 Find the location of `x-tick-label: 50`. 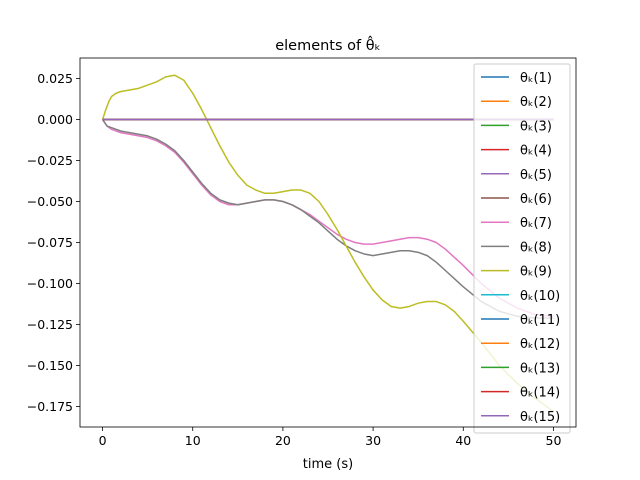

x-tick-label: 50 is located at coordinates (554, 440).